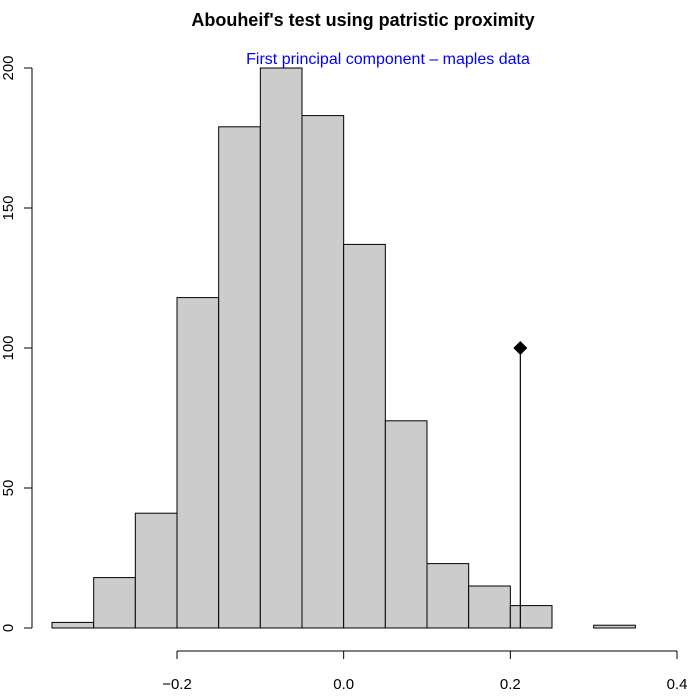 The width and height of the screenshot is (692, 700). Describe the element at coordinates (677, 684) in the screenshot. I see `x-tick-label-3: 0.4` at that location.